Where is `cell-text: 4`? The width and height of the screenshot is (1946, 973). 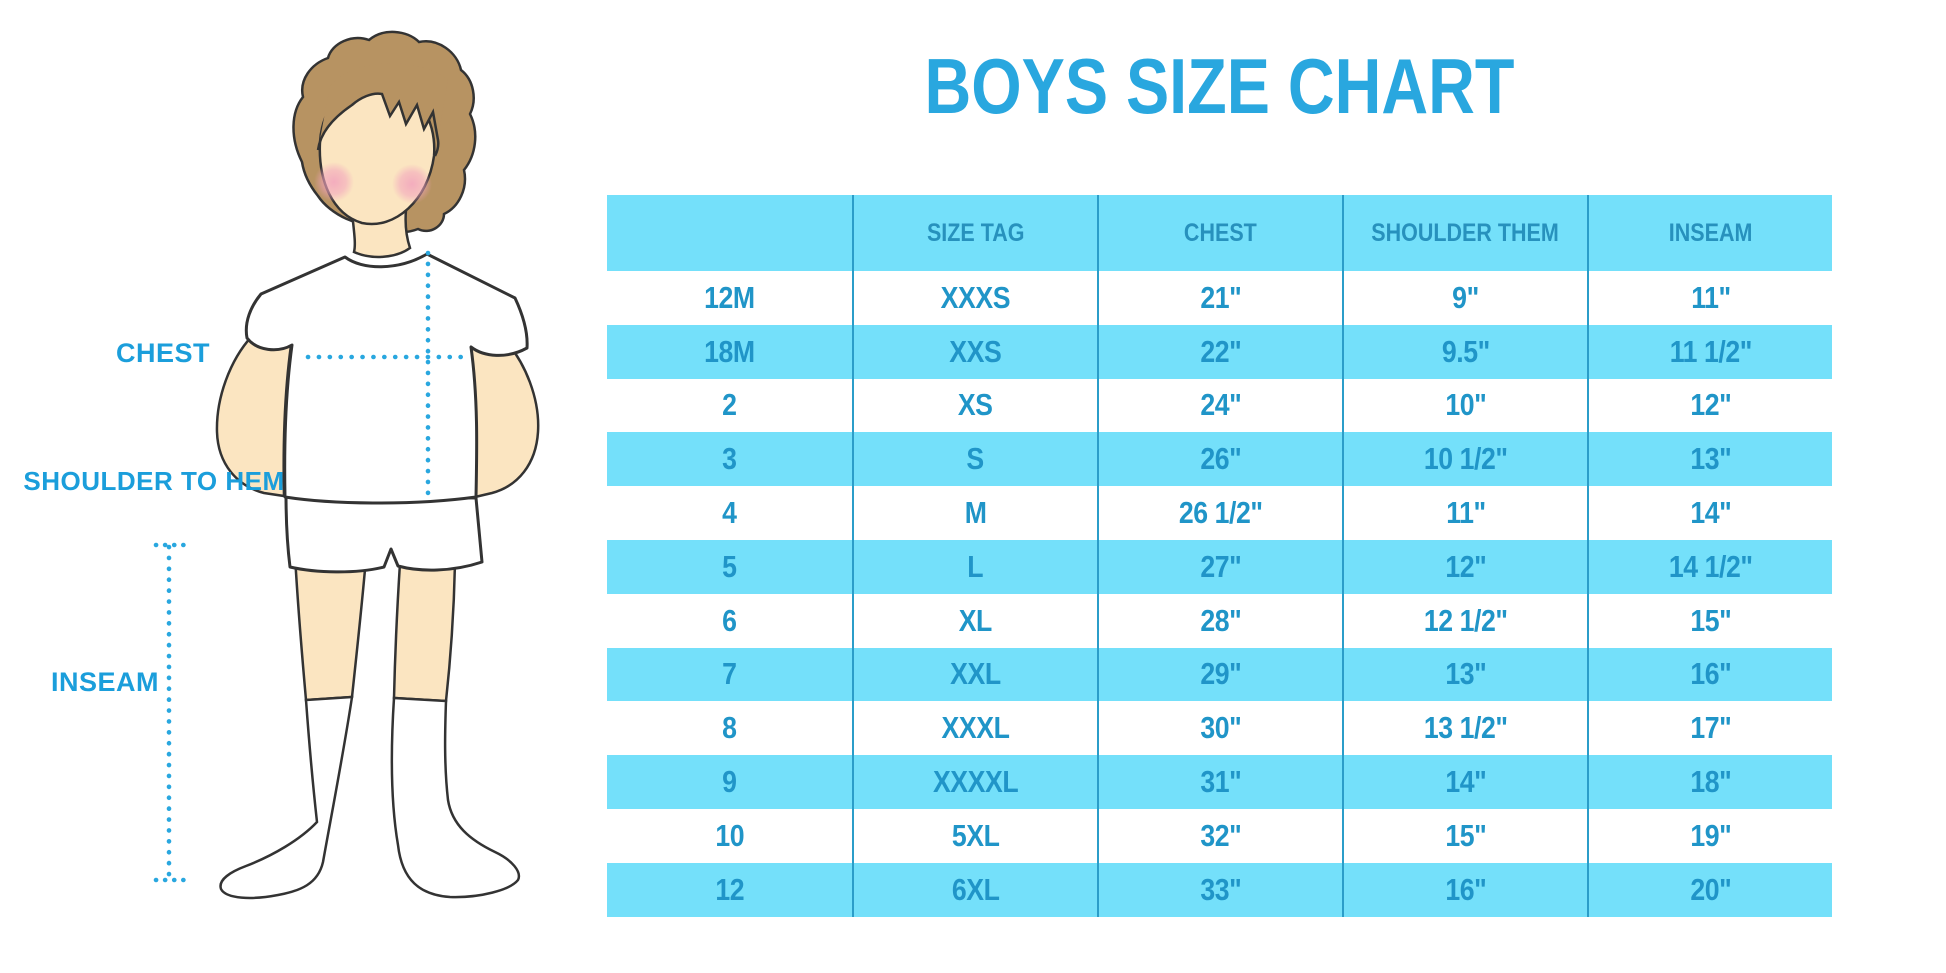 cell-text: 4 is located at coordinates (729, 513).